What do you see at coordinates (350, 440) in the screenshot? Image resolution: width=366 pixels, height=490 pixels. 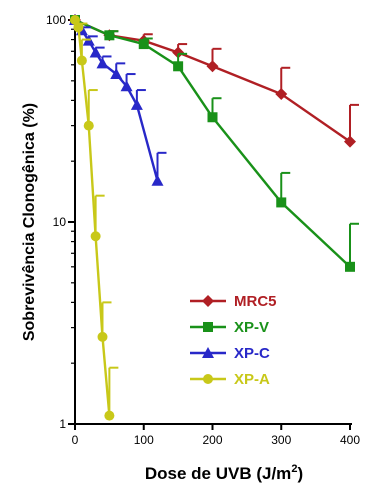 I see `x-tick-label-400: 400` at bounding box center [350, 440].